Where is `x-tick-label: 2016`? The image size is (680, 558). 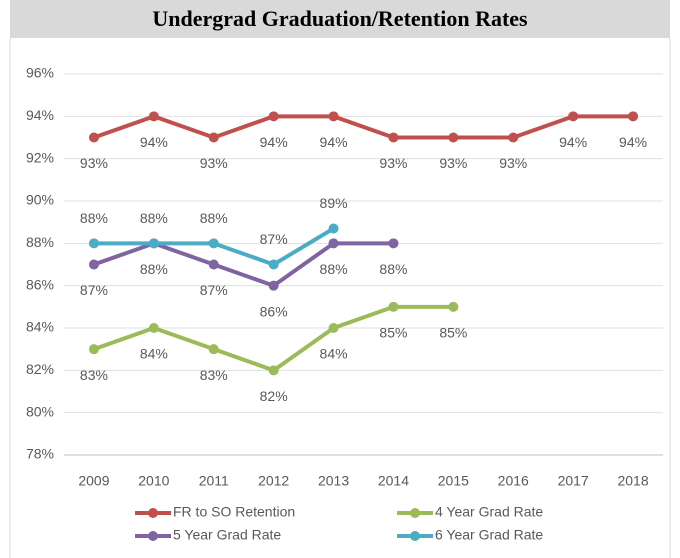
x-tick-label: 2016 is located at coordinates (513, 481).